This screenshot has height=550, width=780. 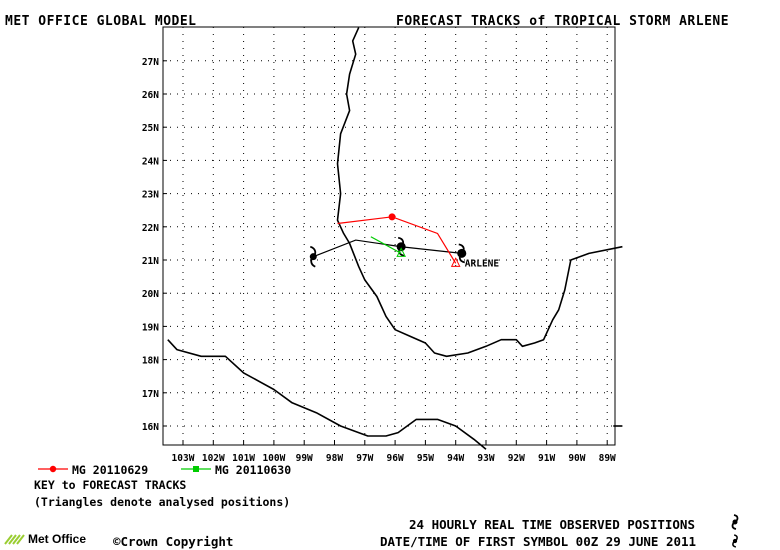 What do you see at coordinates (735, 531) in the screenshot?
I see `storm-symbols` at bounding box center [735, 531].